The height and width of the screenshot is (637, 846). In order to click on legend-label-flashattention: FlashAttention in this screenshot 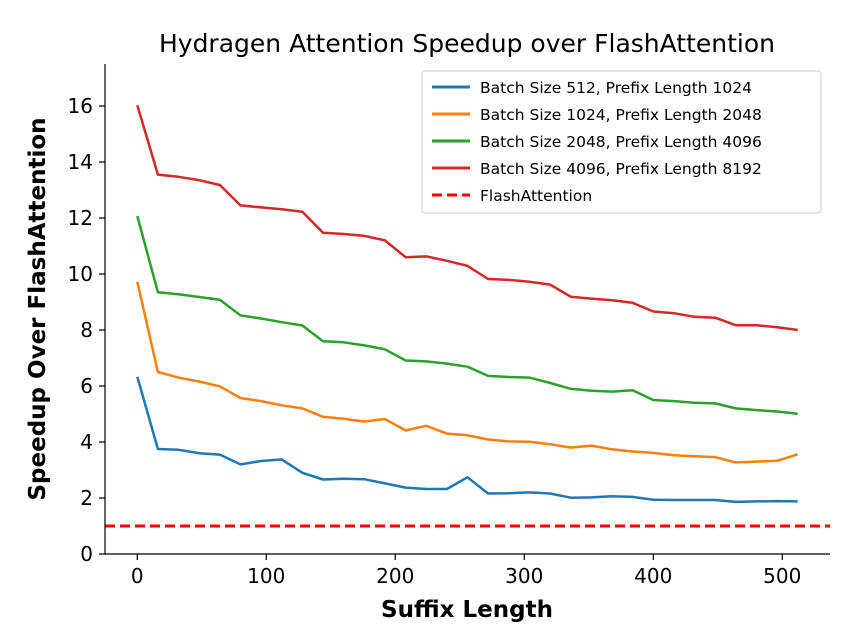, I will do `click(536, 196)`.